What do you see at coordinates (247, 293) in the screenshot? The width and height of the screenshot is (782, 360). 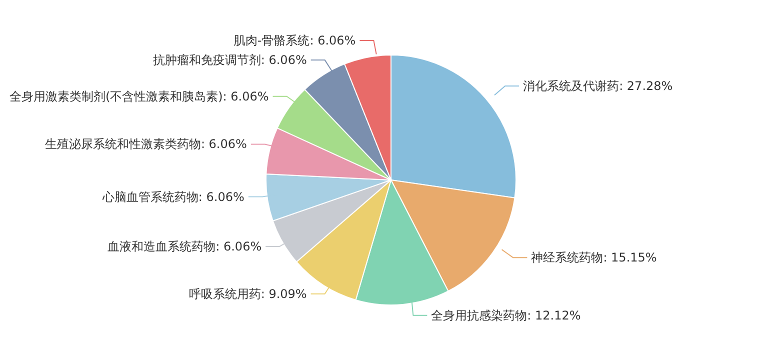 I see `slice-label: 呼吸系统用药: 9.09%` at bounding box center [247, 293].